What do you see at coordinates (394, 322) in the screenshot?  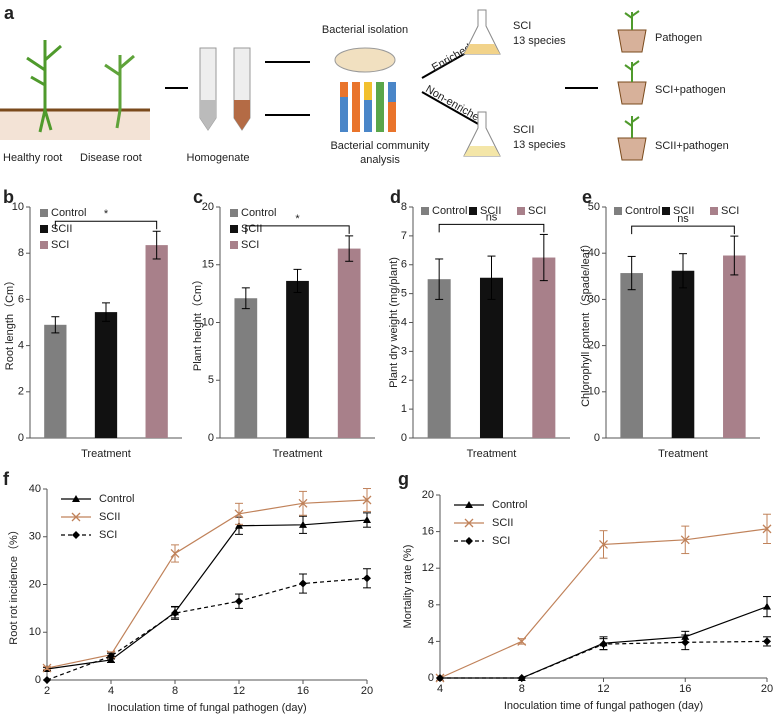 I see `y-axis-label: Plant dry weight (mg/plant)` at bounding box center [394, 322].